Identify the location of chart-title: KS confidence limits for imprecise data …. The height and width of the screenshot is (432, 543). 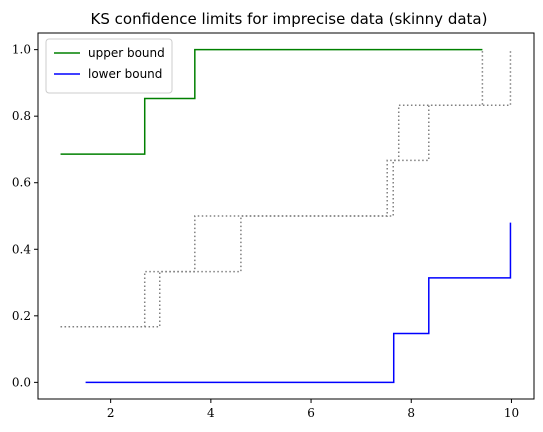
(289, 19).